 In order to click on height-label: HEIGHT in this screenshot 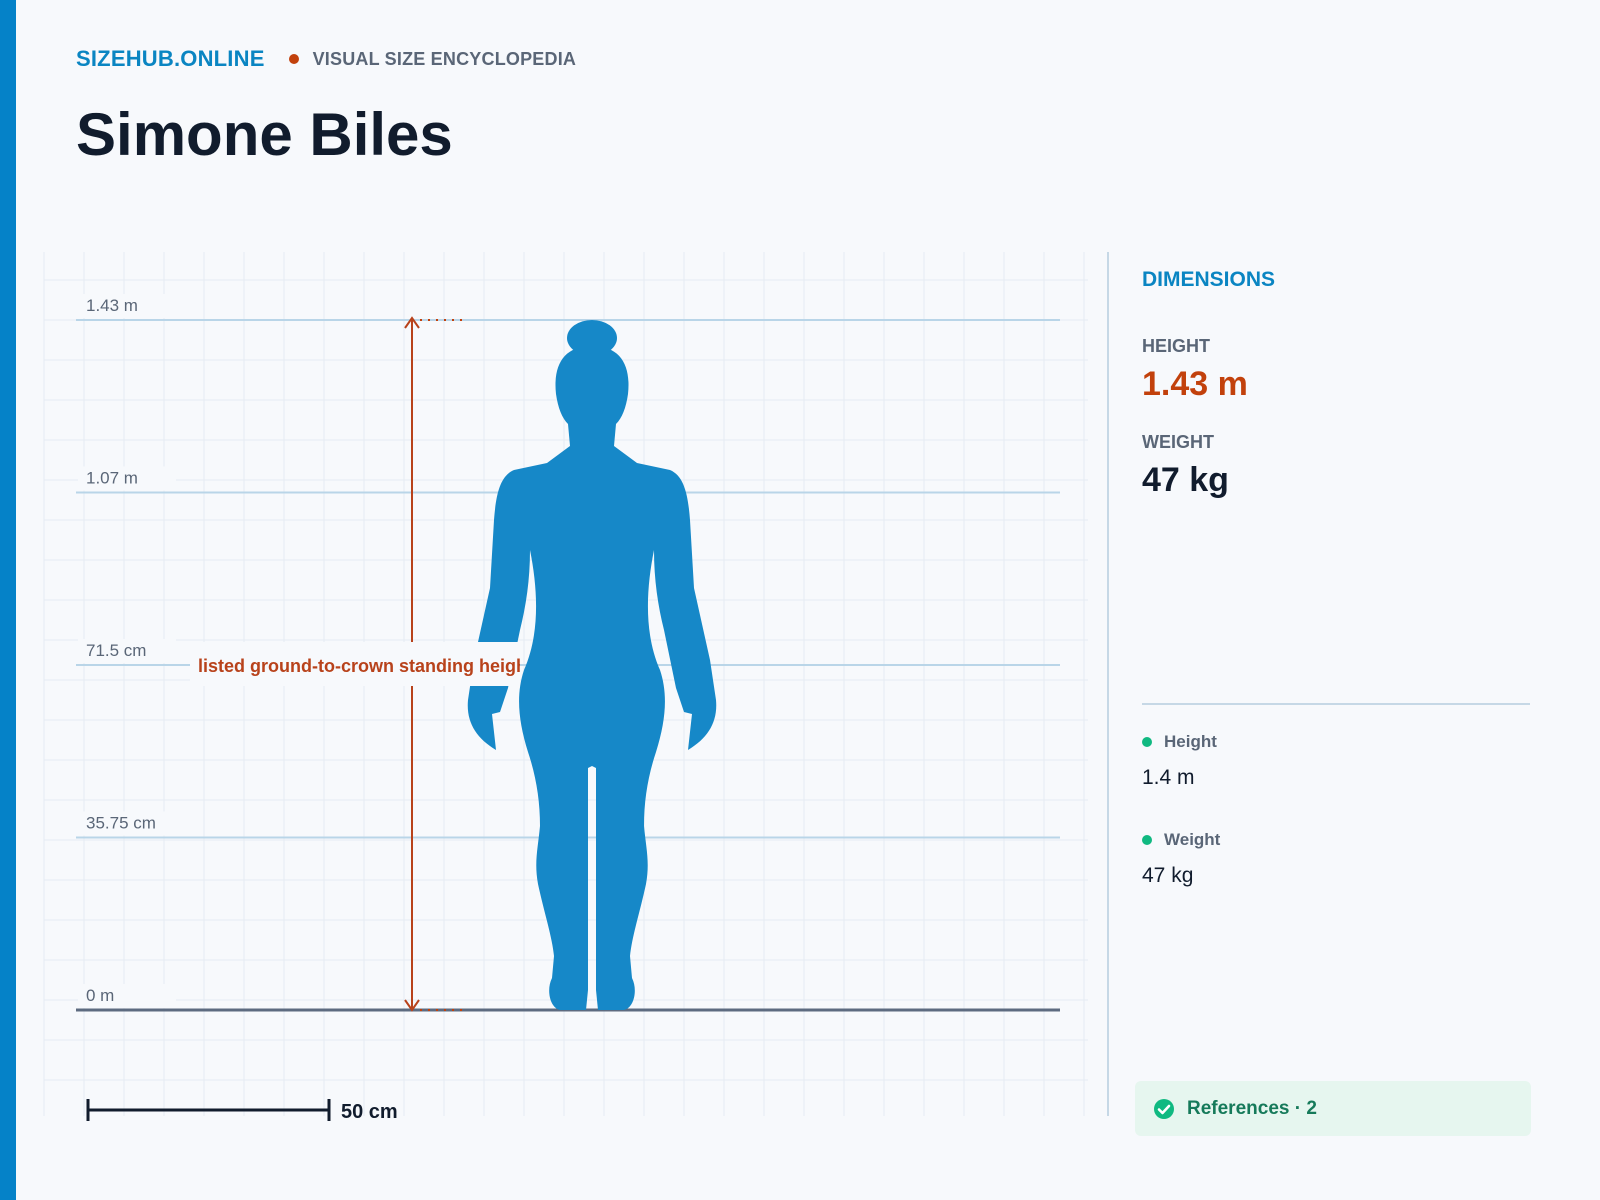, I will do `click(1176, 346)`.